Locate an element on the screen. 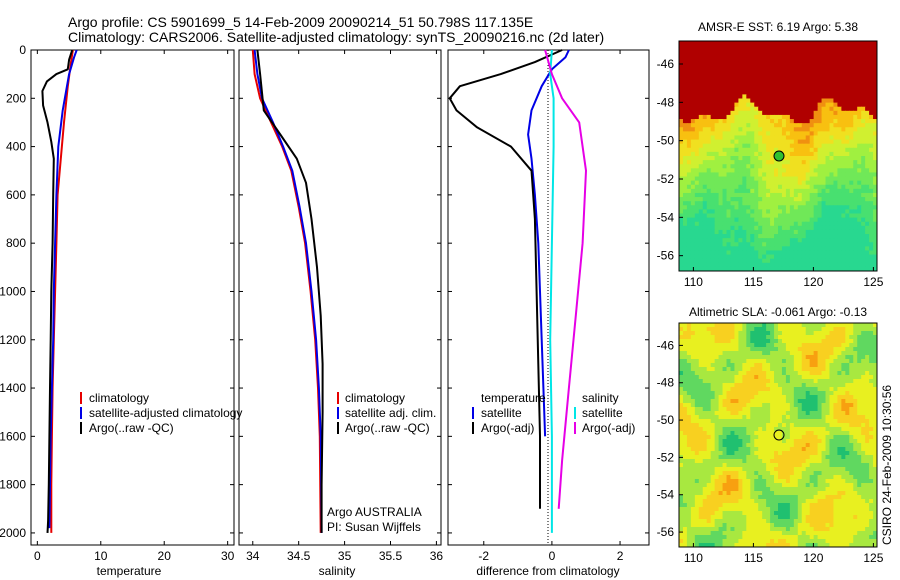 The height and width of the screenshot is (580, 900). salinity-xtick-label: 34.5 is located at coordinates (299, 556).